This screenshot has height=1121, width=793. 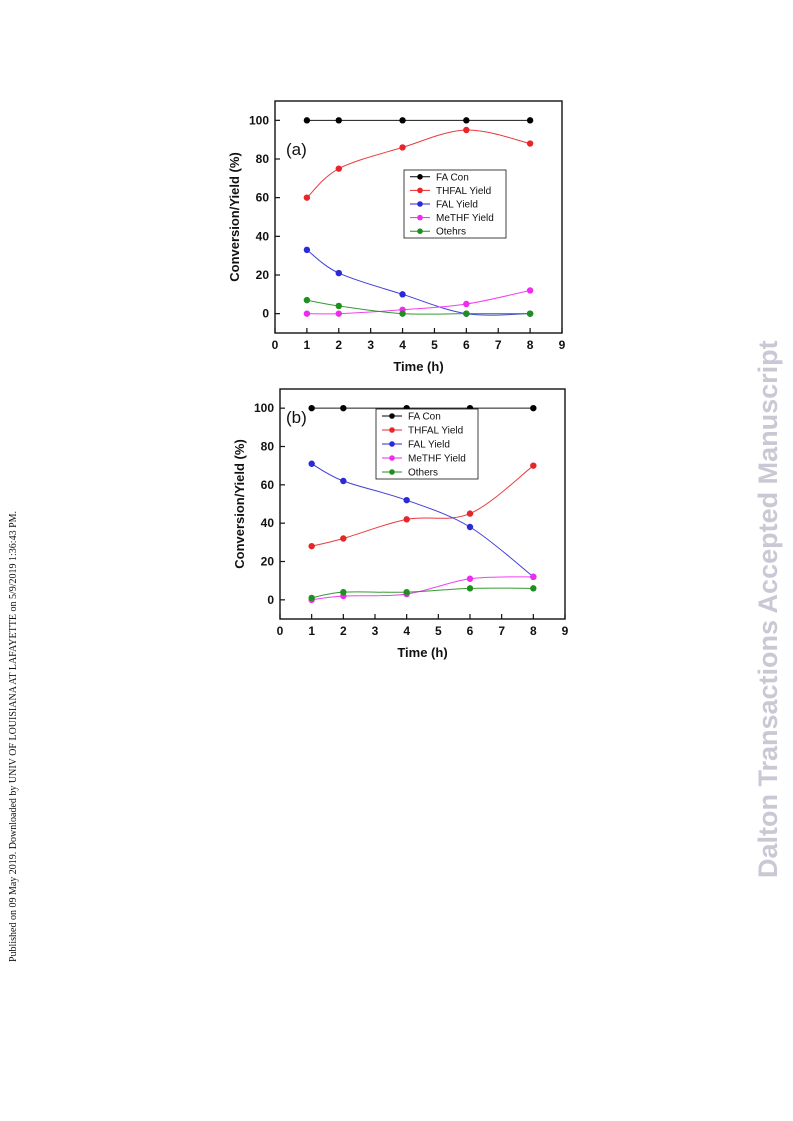 I want to click on legend-label-others: Others, so click(x=423, y=473).